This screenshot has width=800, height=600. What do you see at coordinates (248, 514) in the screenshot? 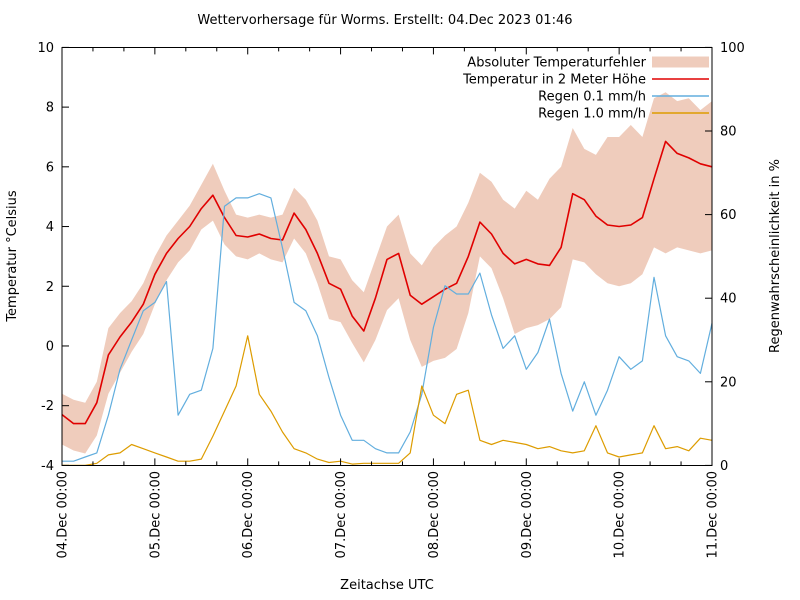
I see `x-tick-label: 06.Dec 00:00` at bounding box center [248, 514].